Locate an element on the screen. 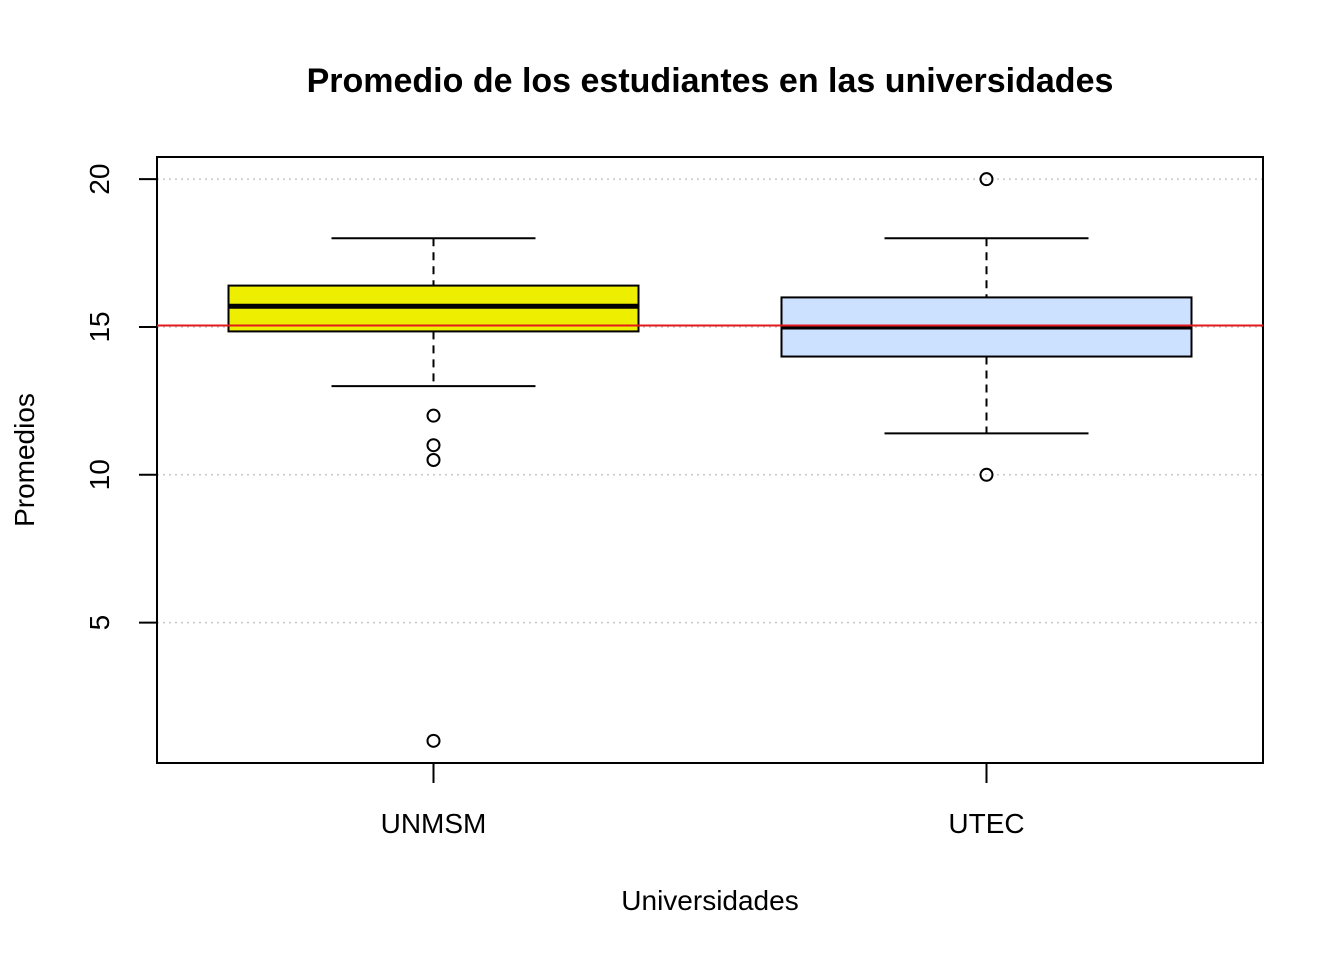 Image resolution: width=1344 pixels, height=960 pixels. y-tick-label: 20 is located at coordinates (99, 179).